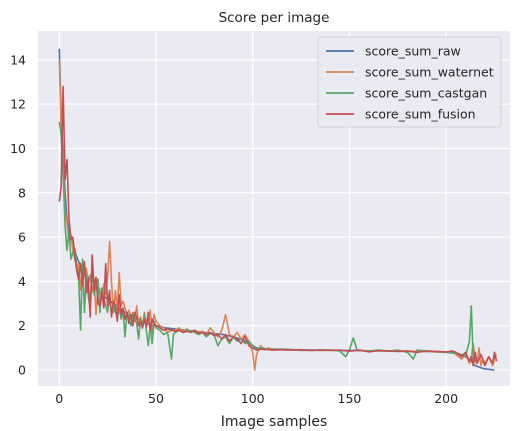  I want to click on legend-label: score_sum_raw, so click(413, 51).